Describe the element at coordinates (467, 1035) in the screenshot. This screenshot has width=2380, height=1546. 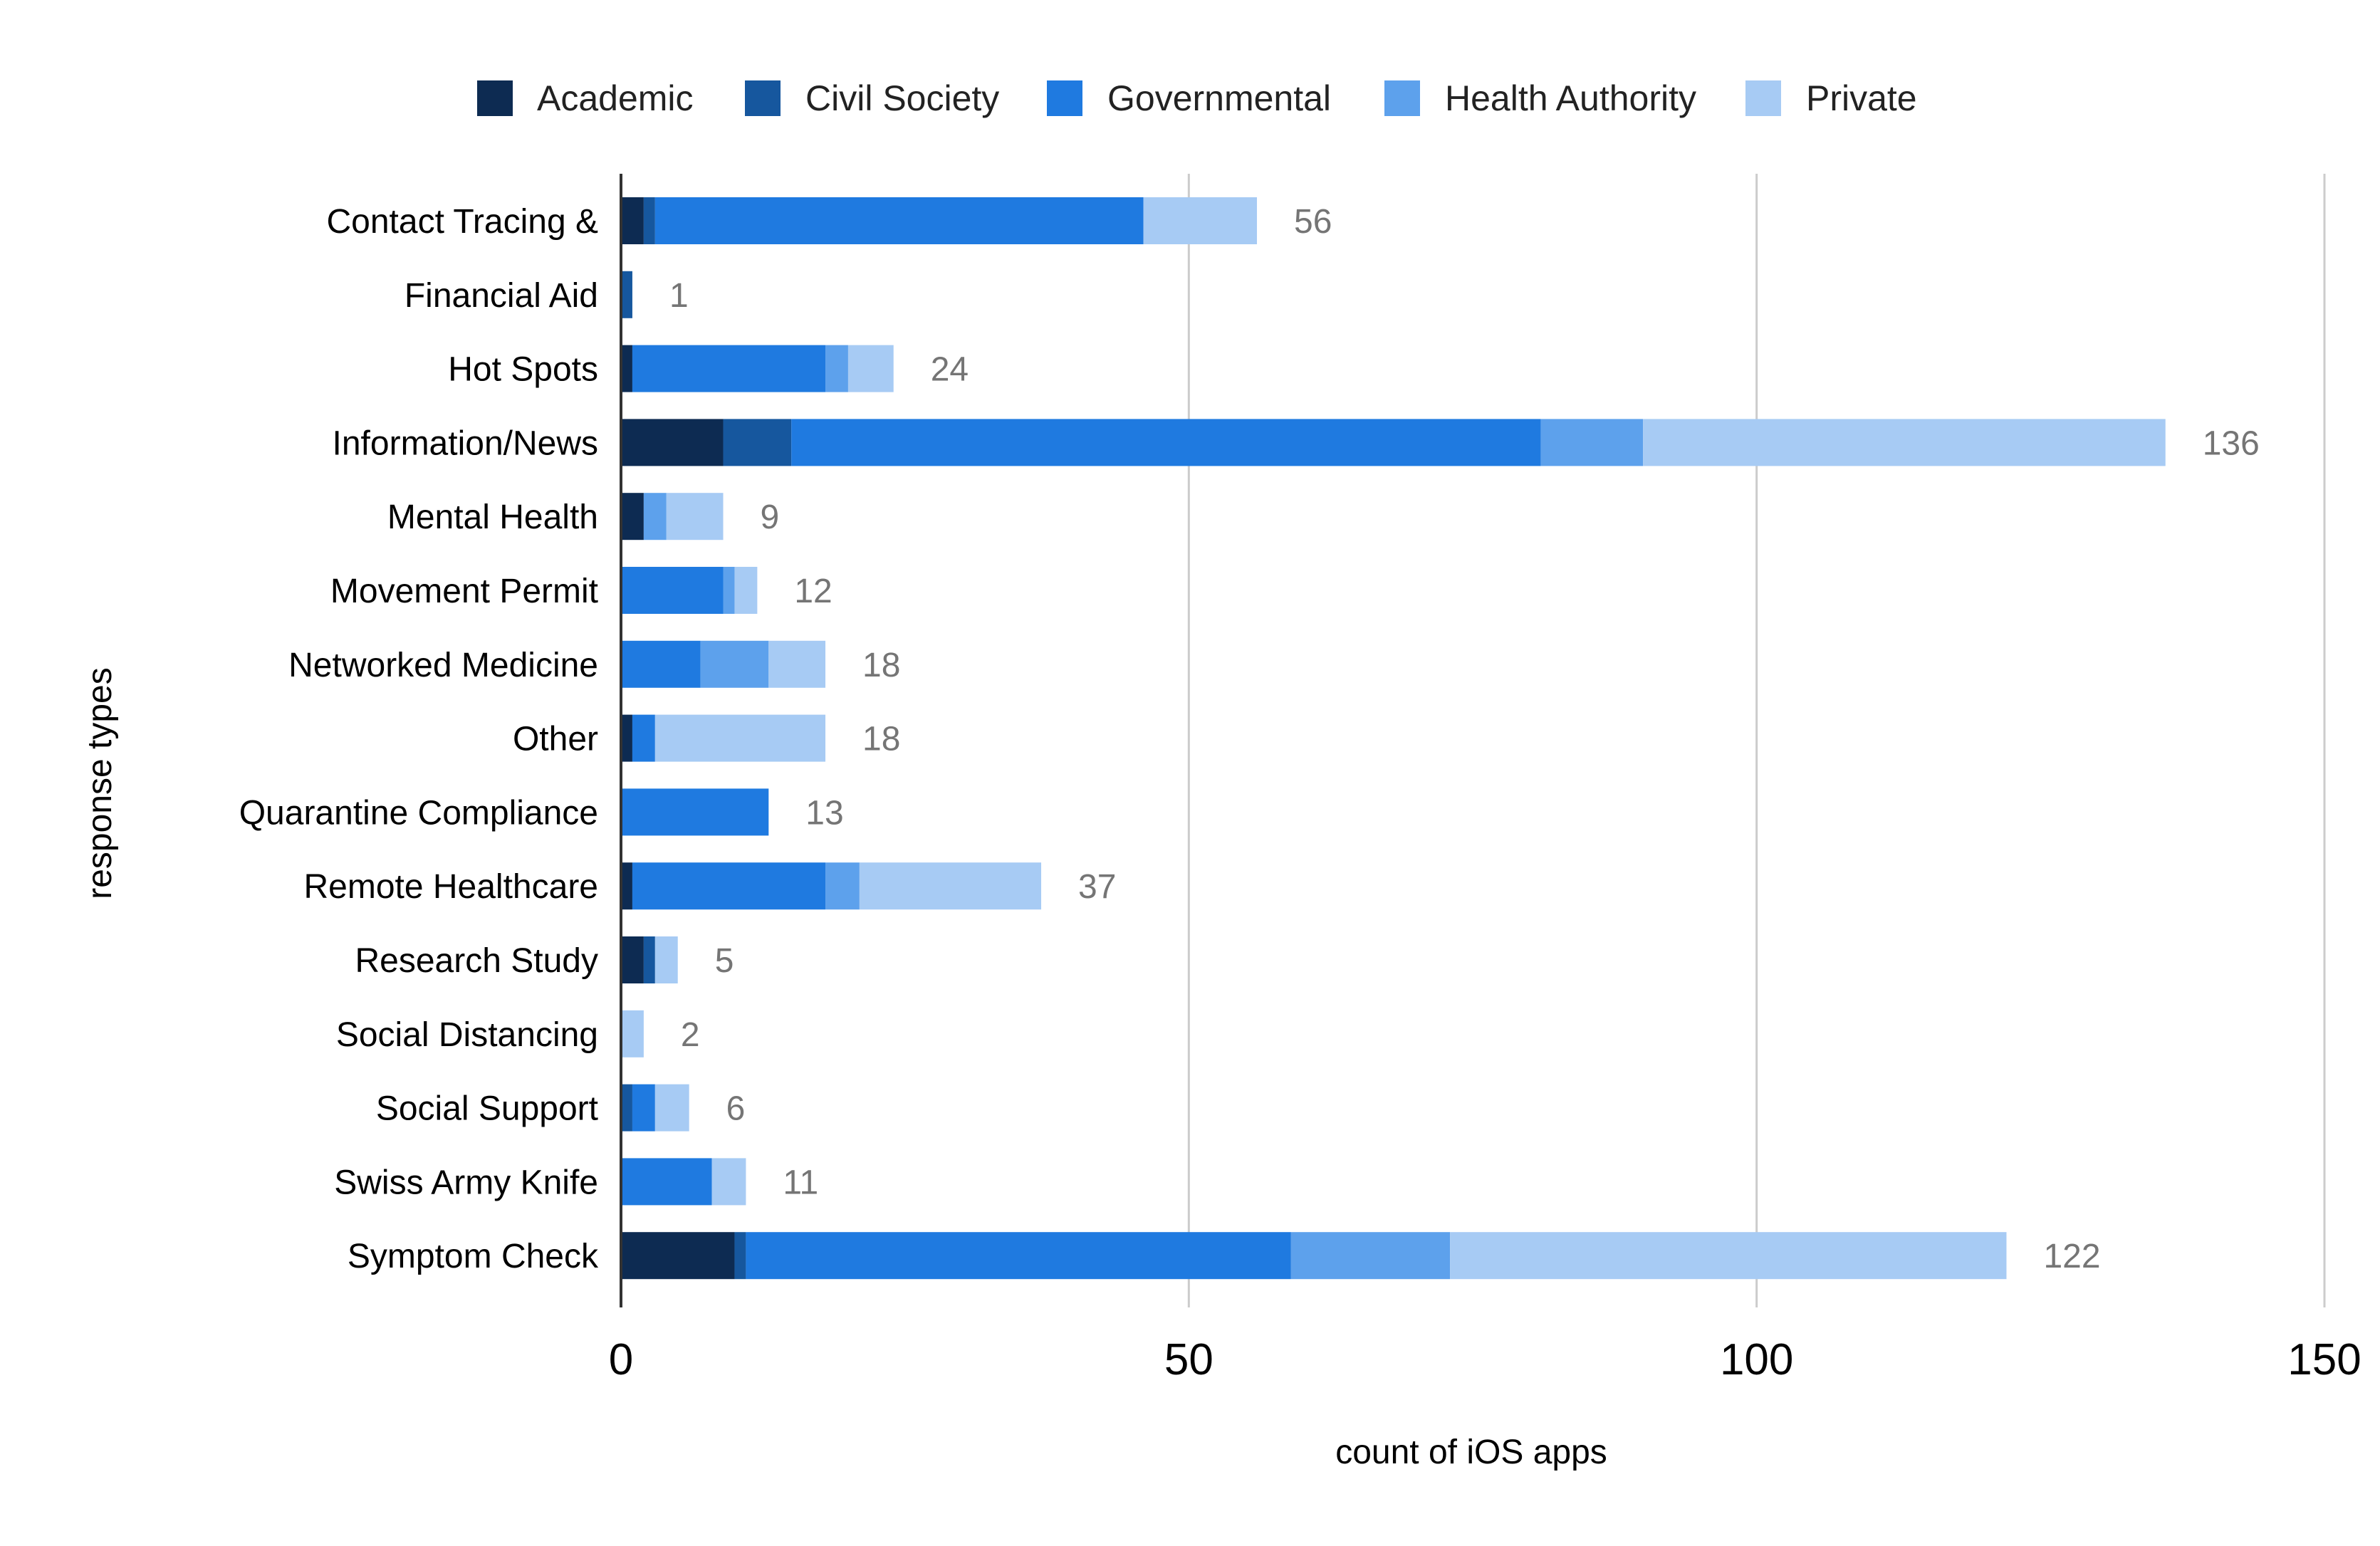
I see `category-label: Social Distancing` at that location.